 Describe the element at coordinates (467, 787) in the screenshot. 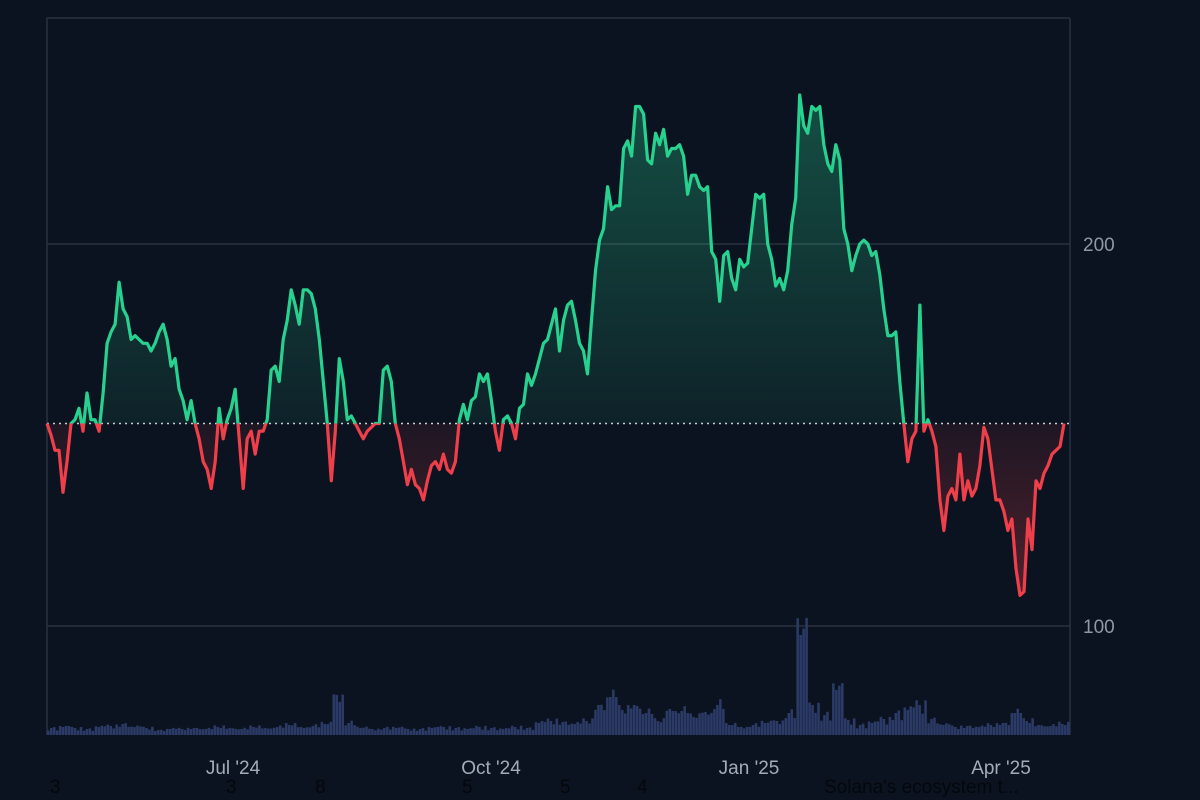

I see `footer-label-4: 5` at that location.